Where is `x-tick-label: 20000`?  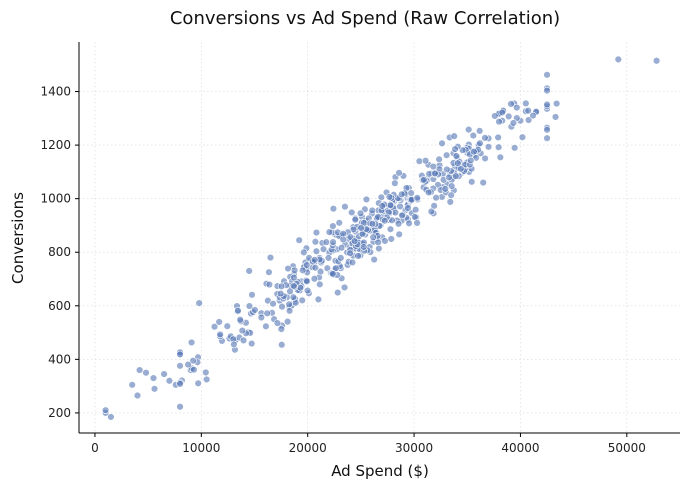 x-tick-label: 20000 is located at coordinates (308, 448).